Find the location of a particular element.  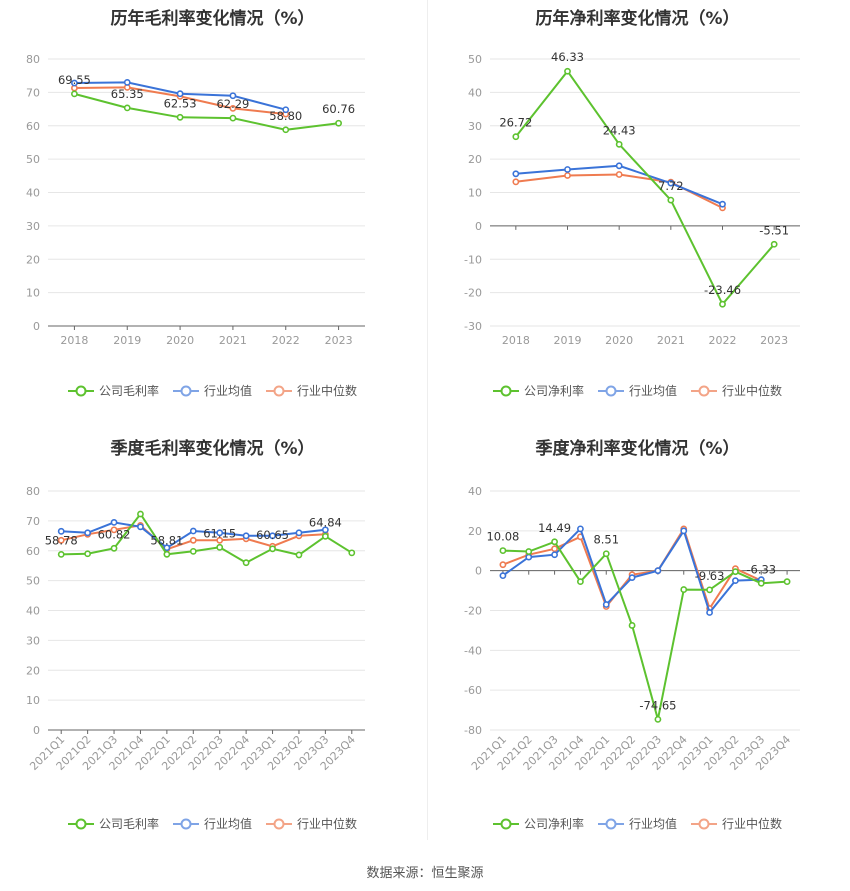

data-label: 58.81 is located at coordinates (166, 540).